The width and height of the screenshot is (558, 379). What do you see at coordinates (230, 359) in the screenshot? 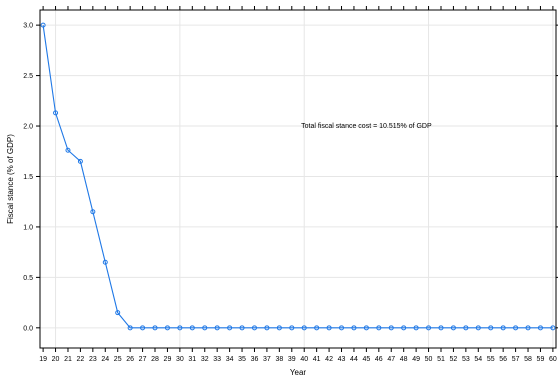
I see `x-tick-label: 34` at bounding box center [230, 359].